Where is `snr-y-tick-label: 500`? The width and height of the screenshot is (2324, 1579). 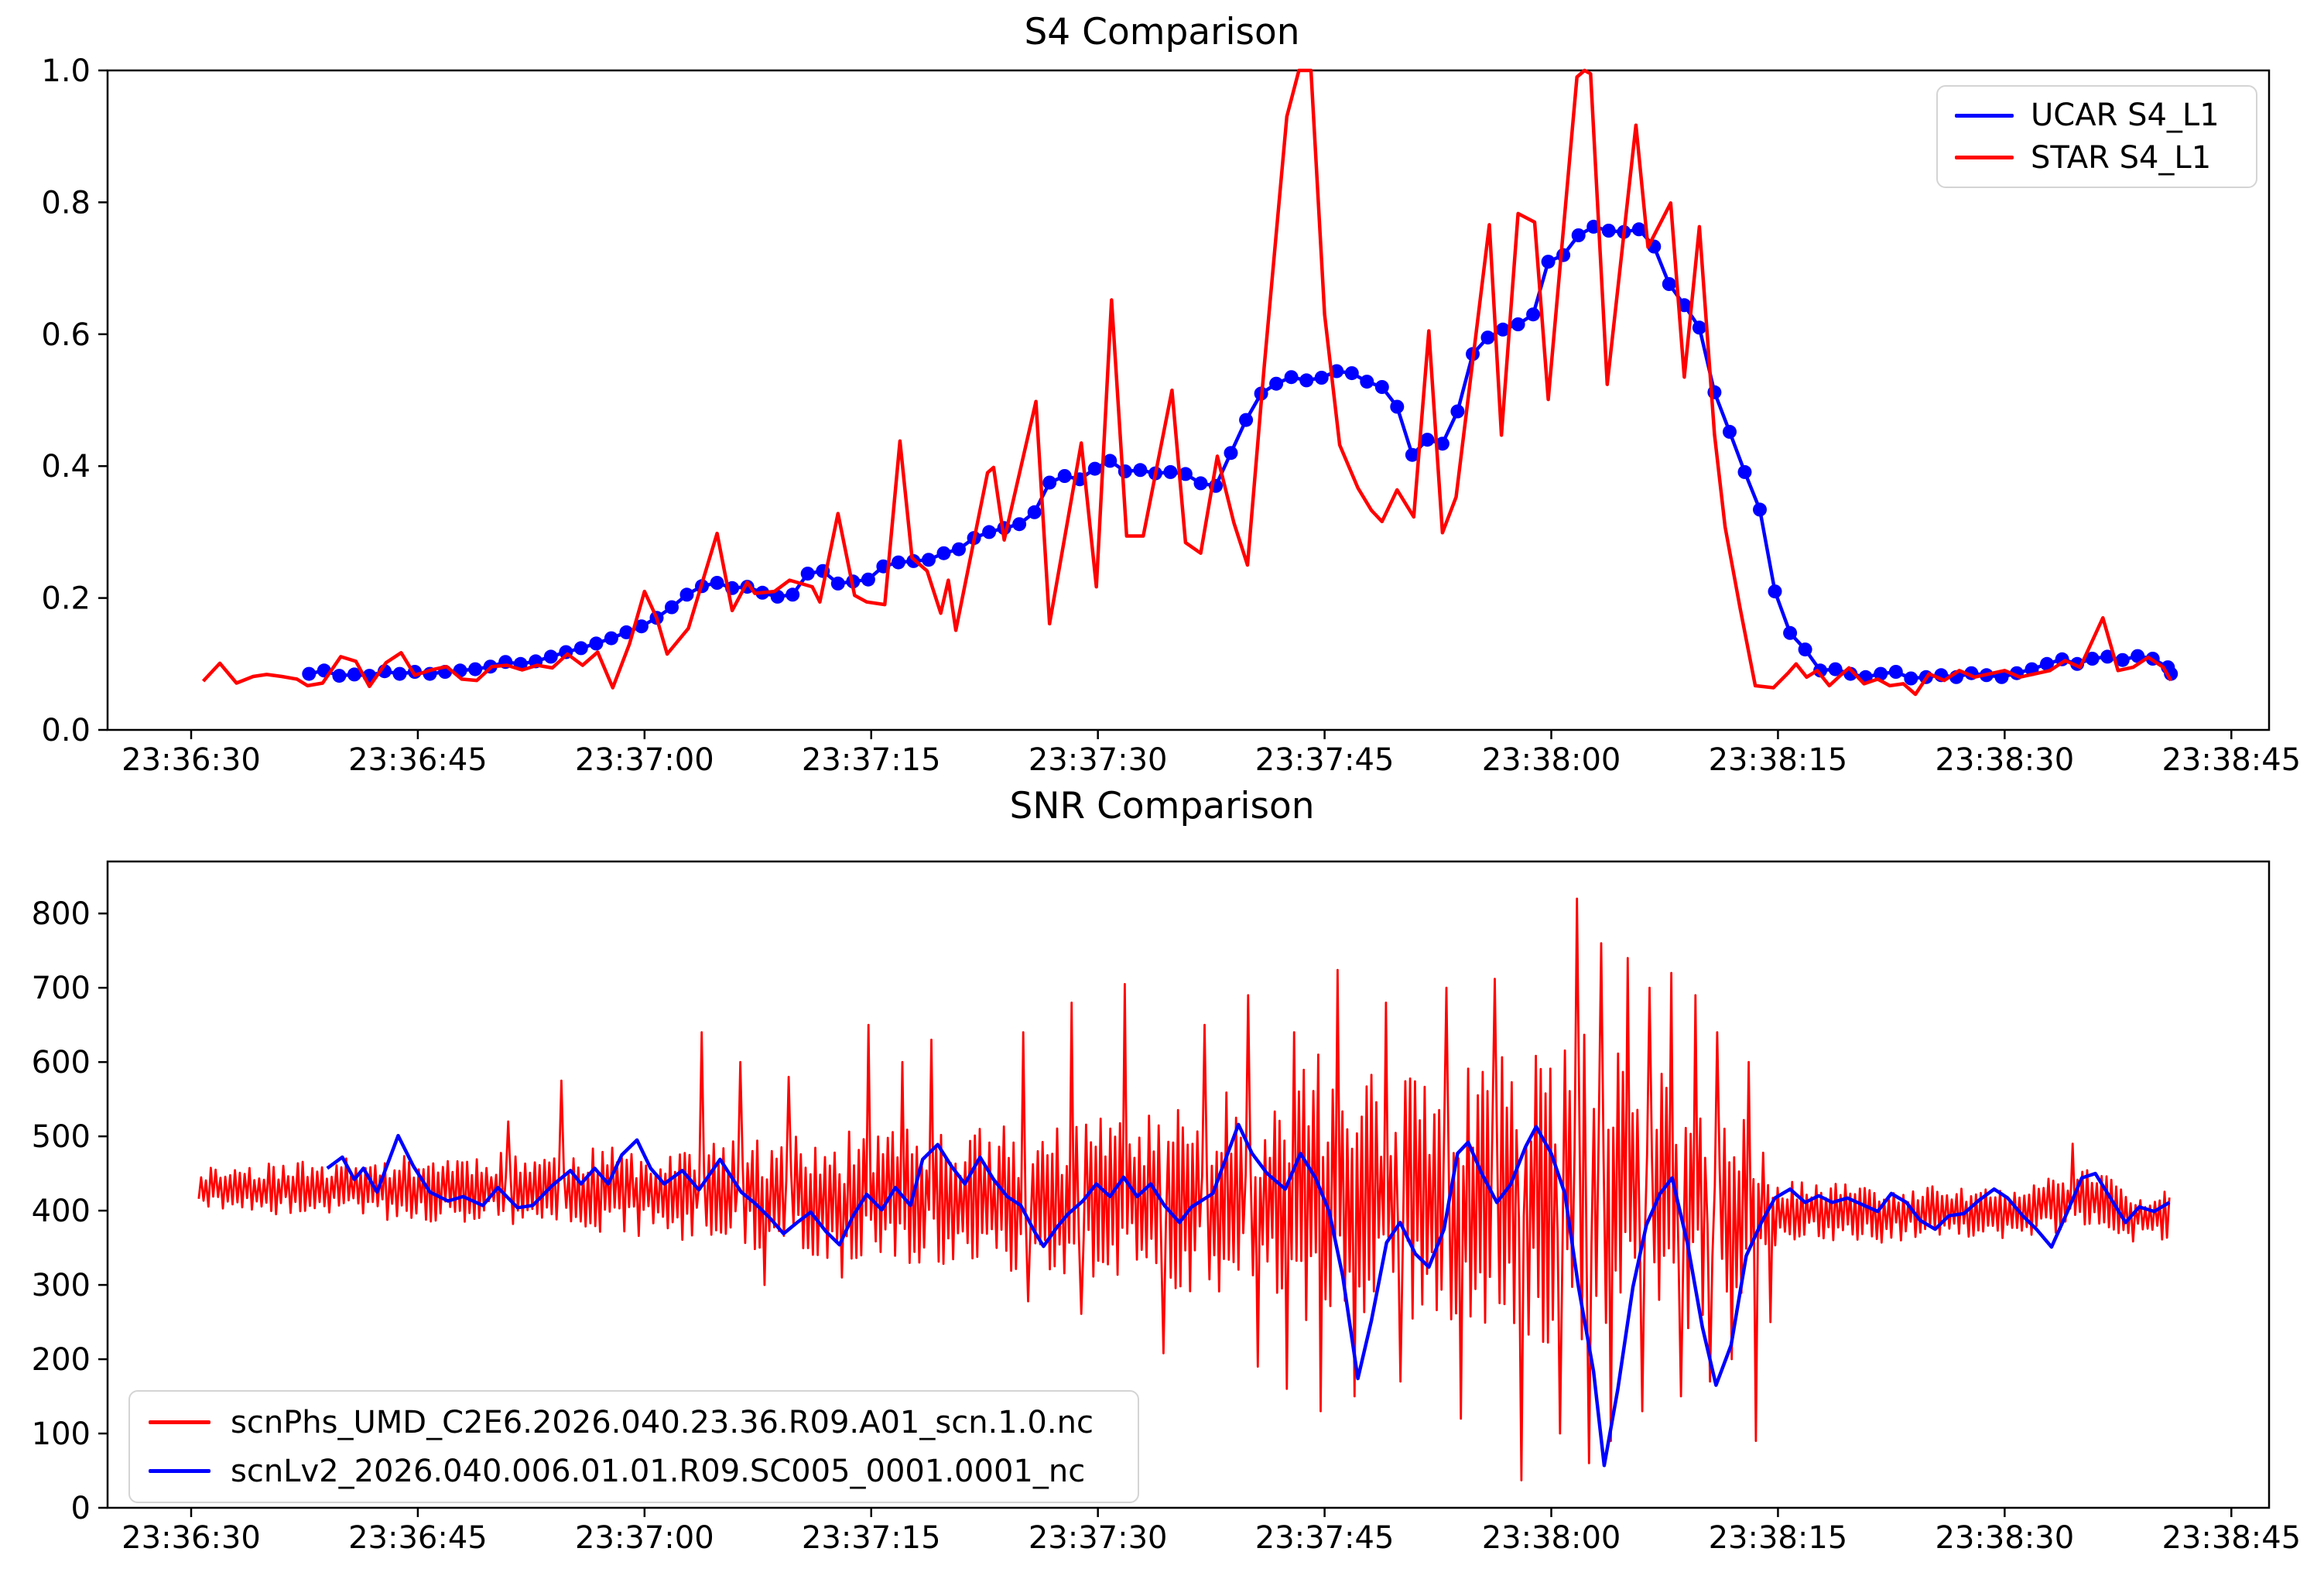 snr-y-tick-label: 500 is located at coordinates (61, 1137).